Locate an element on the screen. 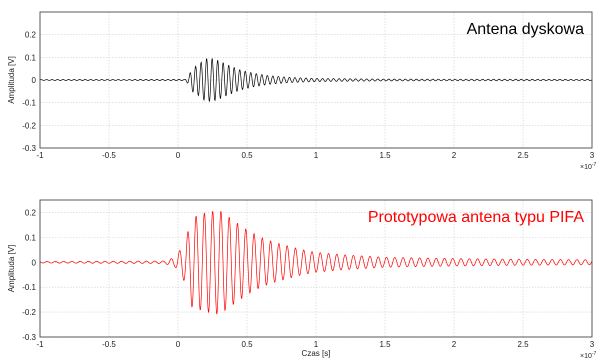  x-axis-label: Czas [s] is located at coordinates (316, 353).